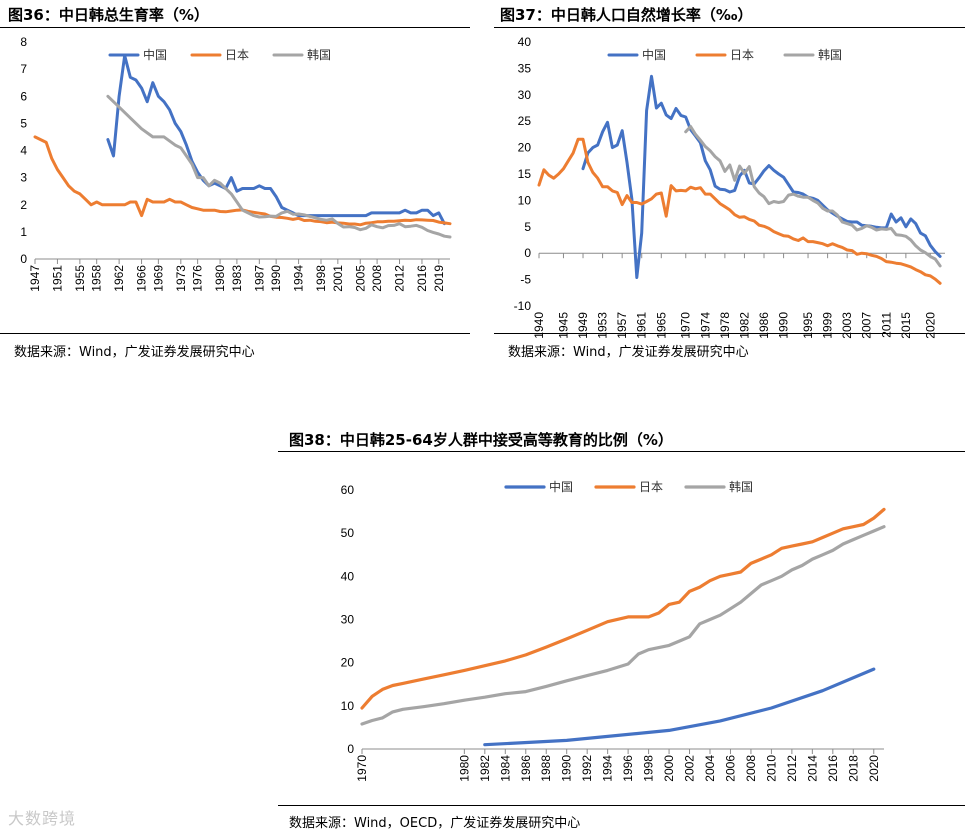 This screenshot has height=834, width=965. Describe the element at coordinates (235, 27) in the screenshot. I see `fig36-title-rule` at that location.